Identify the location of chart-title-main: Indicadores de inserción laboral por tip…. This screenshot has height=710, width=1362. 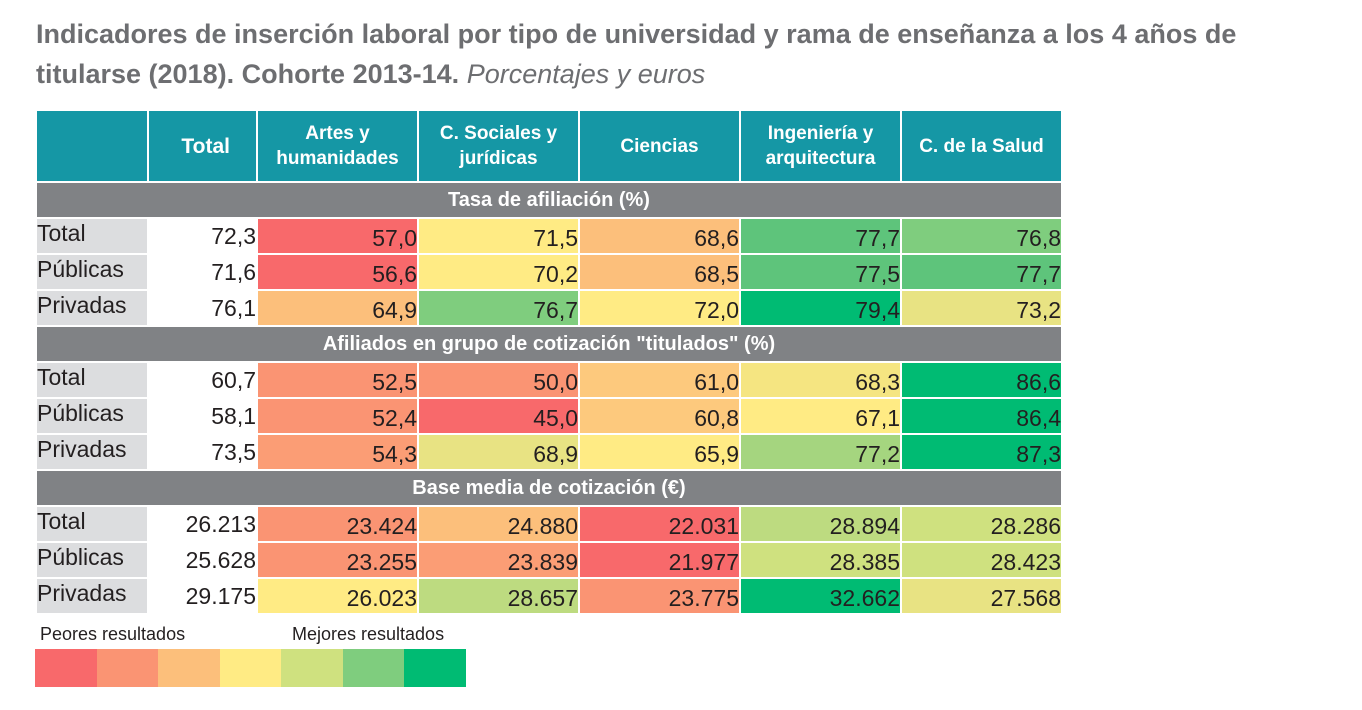
(636, 54).